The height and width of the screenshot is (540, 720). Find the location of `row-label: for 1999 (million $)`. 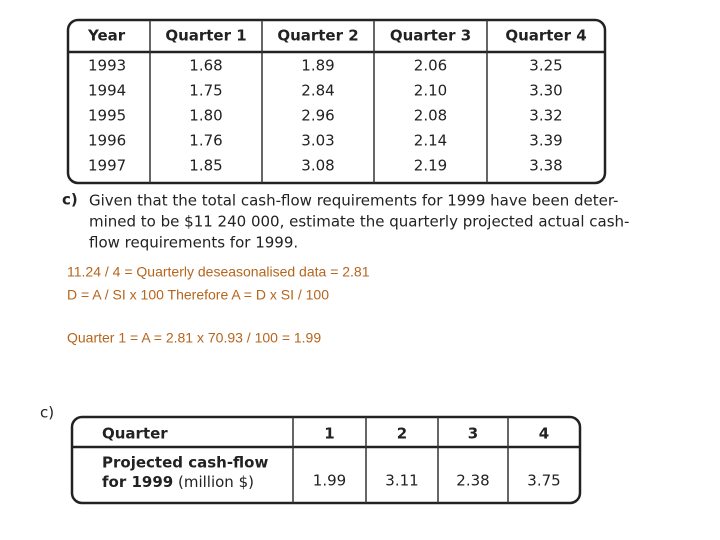

row-label: for 1999 (million $) is located at coordinates (178, 482).